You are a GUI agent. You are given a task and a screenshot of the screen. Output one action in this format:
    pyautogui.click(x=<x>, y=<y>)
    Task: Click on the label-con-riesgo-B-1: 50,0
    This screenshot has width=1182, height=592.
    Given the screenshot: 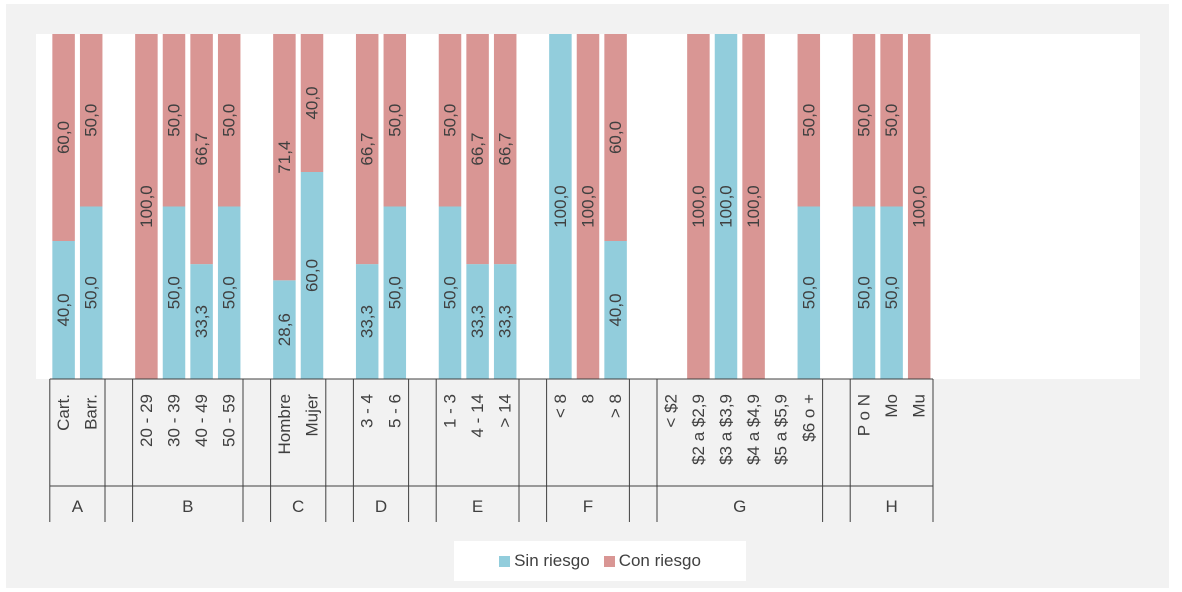 What is the action you would take?
    pyautogui.click(x=174, y=120)
    